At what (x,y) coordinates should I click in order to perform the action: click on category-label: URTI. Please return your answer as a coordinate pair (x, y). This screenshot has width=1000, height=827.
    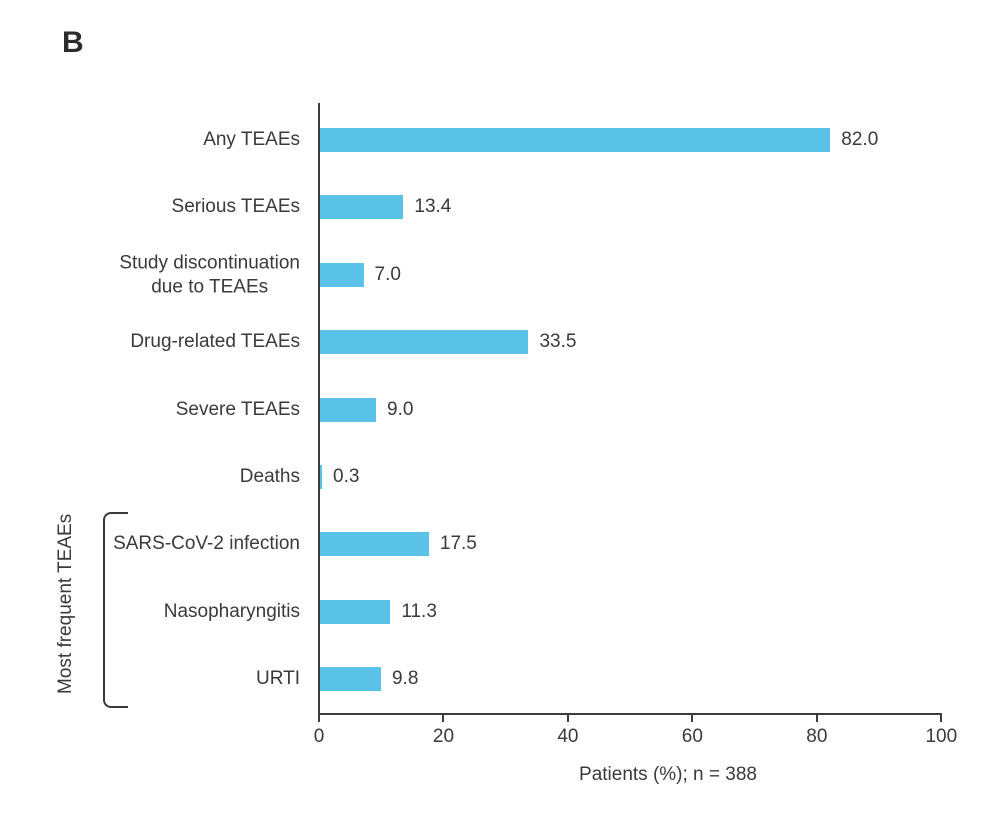
    Looking at the image, I should click on (278, 679).